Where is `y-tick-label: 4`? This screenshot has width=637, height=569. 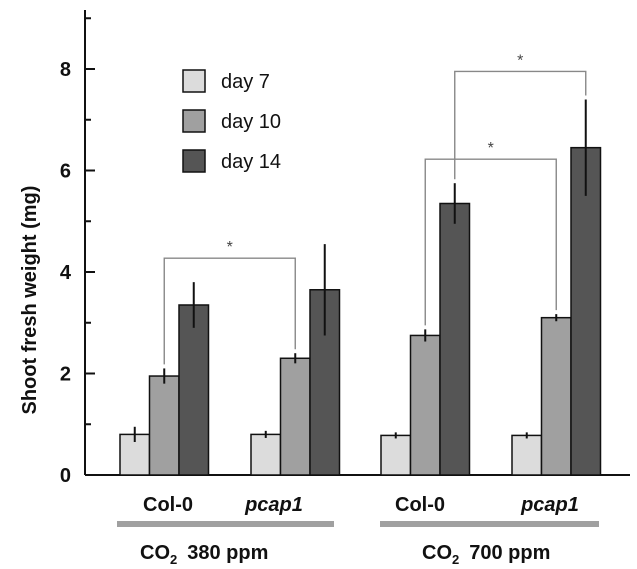
y-tick-label: 4 is located at coordinates (66, 273).